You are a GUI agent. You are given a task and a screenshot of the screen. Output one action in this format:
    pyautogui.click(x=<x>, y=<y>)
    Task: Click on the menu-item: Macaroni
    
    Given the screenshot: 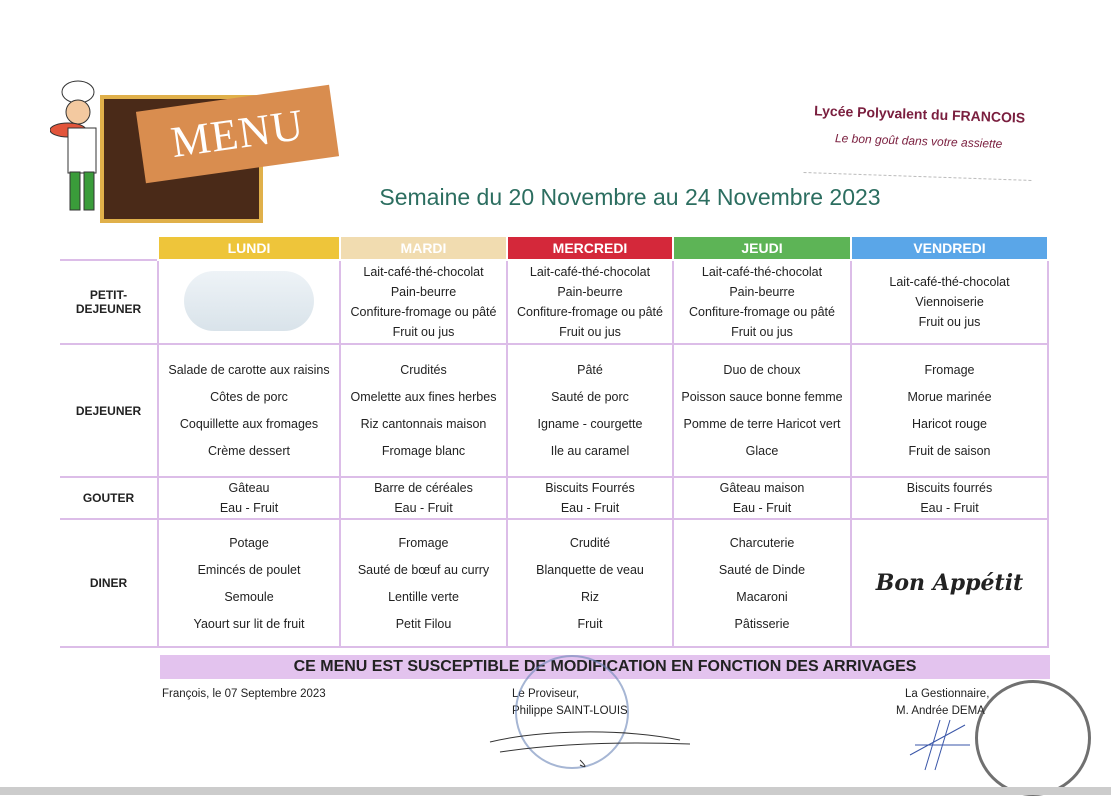 What is the action you would take?
    pyautogui.click(x=762, y=596)
    